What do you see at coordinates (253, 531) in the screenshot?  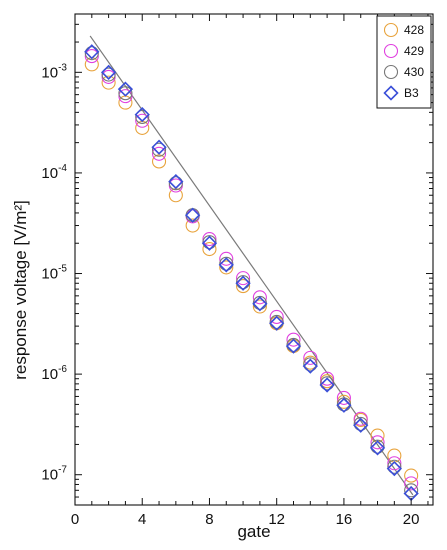 I see `x-axis-title: gate` at bounding box center [253, 531].